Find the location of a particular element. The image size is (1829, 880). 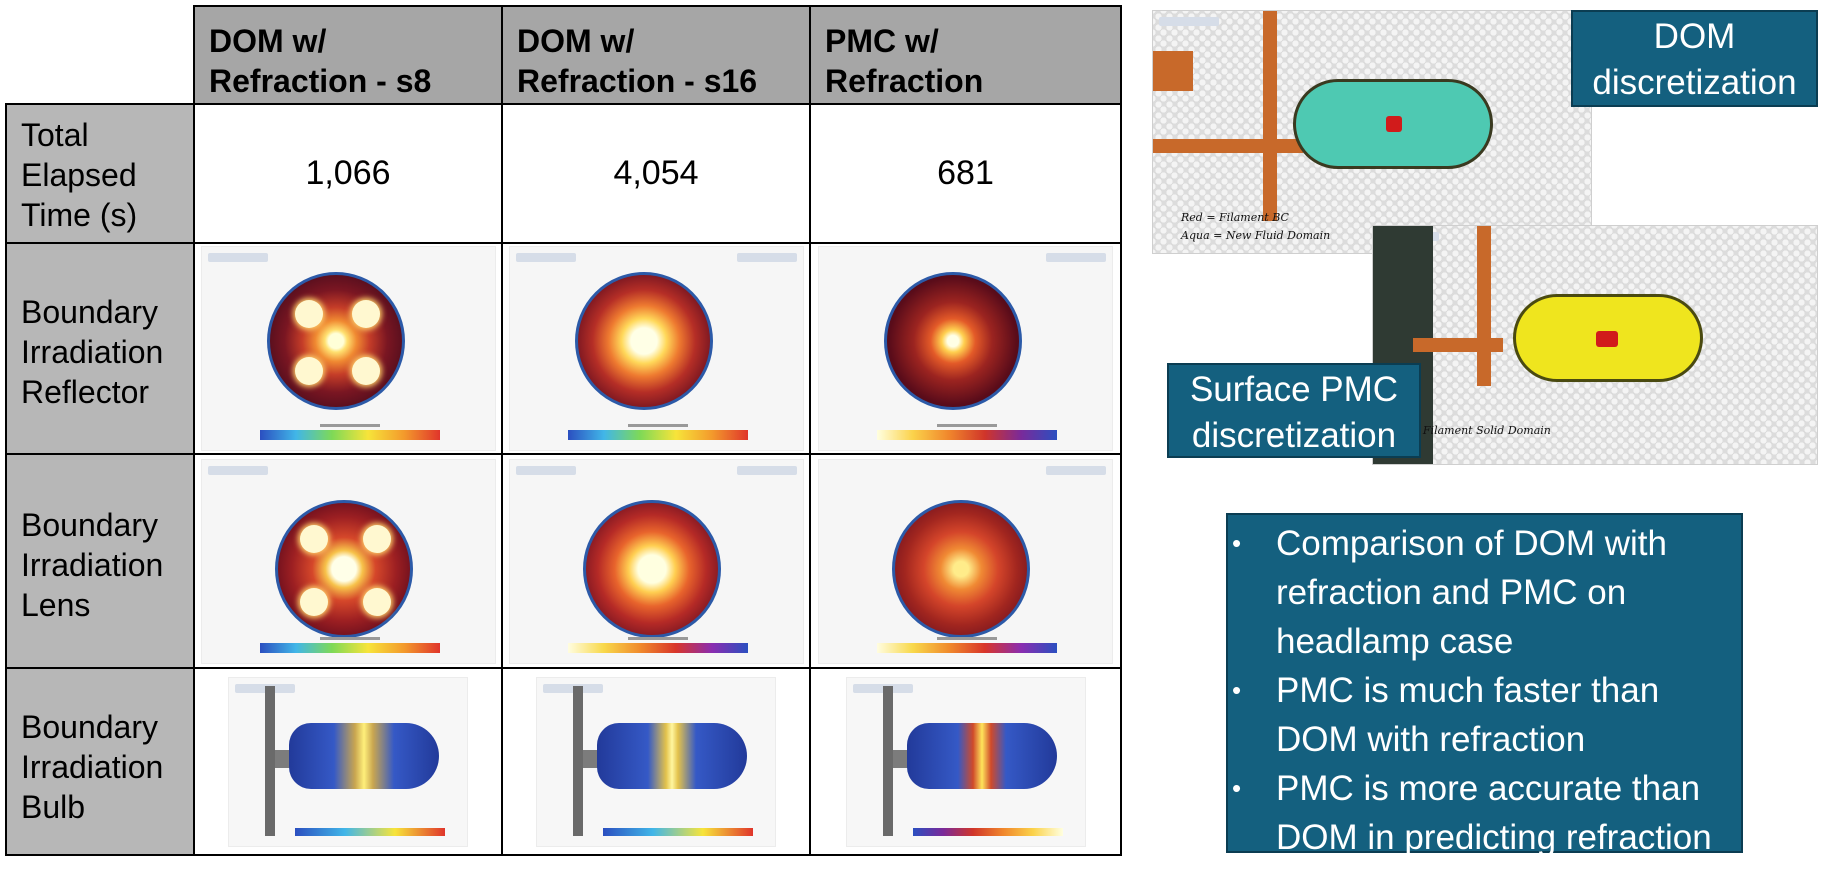

lens-dom-s8-cell is located at coordinates (348, 561).